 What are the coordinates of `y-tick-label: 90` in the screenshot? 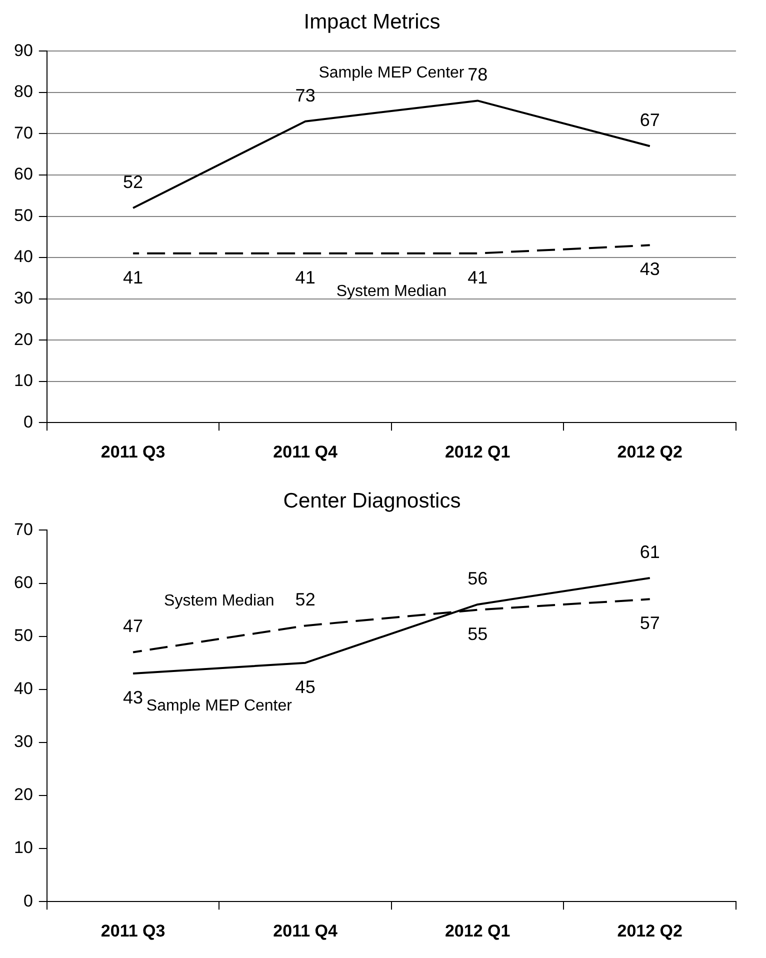 It's located at (23, 50).